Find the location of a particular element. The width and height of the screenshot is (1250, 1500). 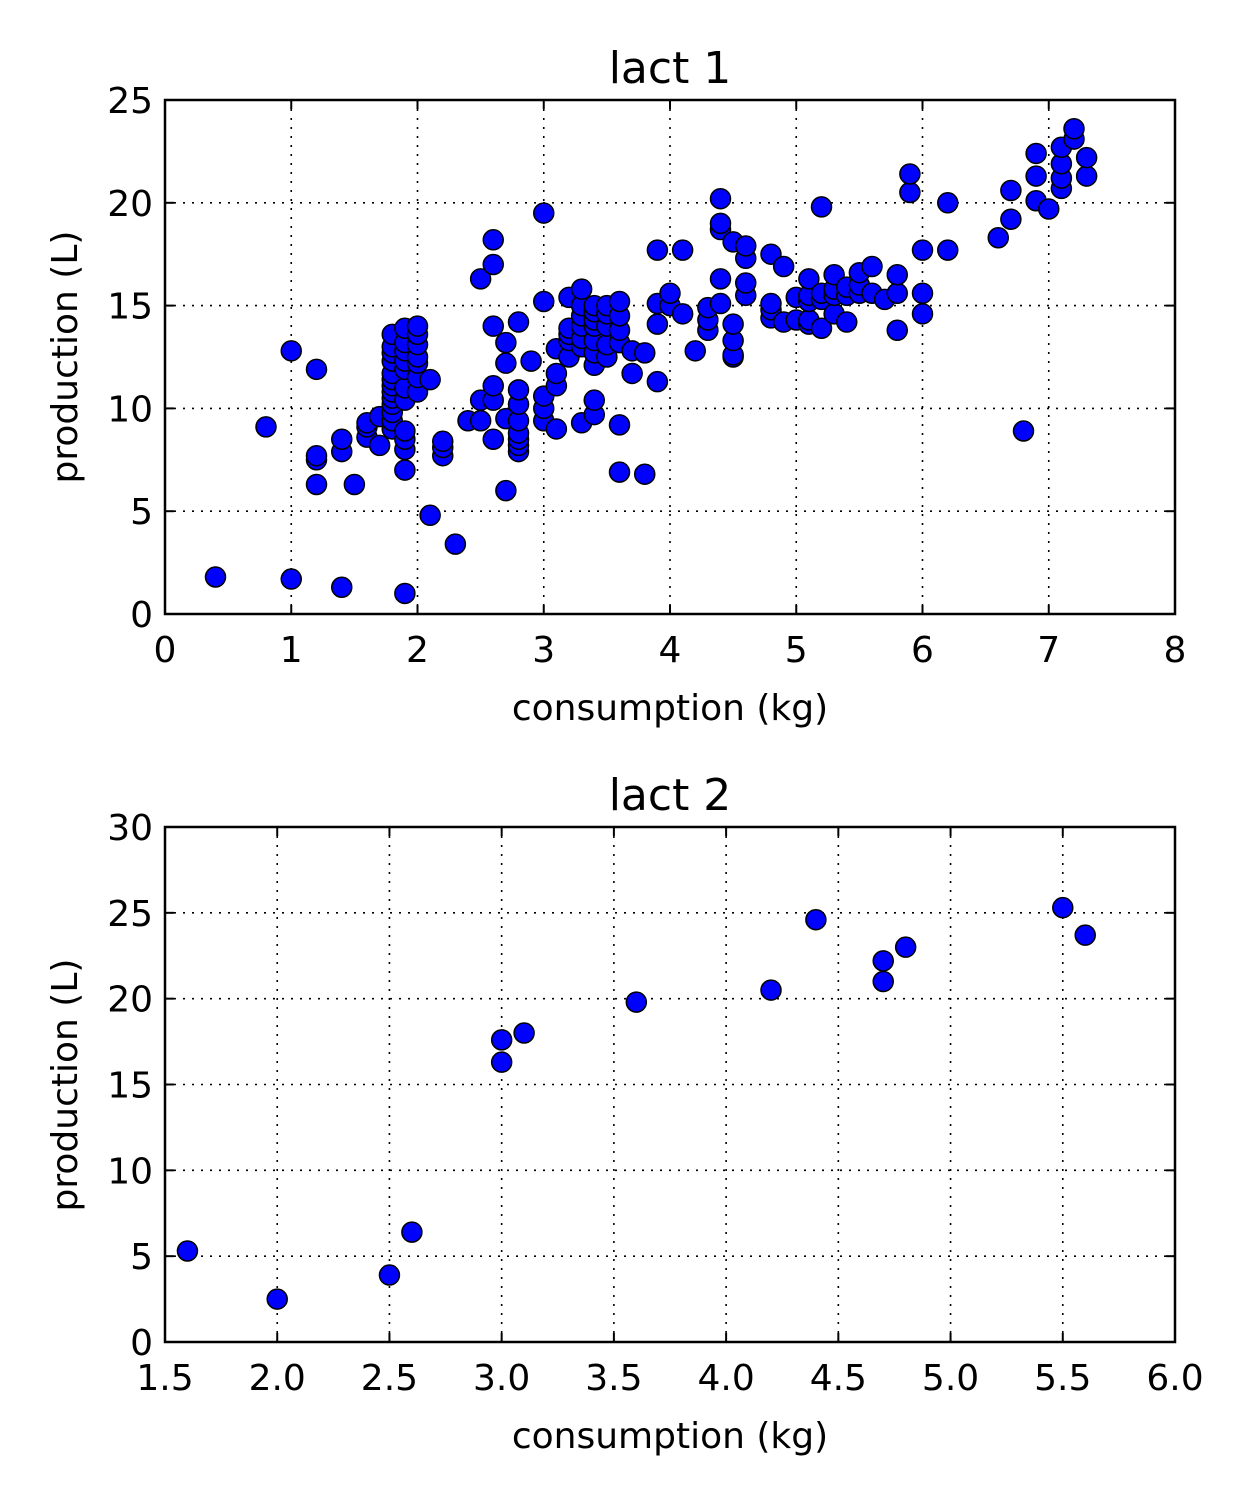

x-tick-label: 2 is located at coordinates (417, 650).